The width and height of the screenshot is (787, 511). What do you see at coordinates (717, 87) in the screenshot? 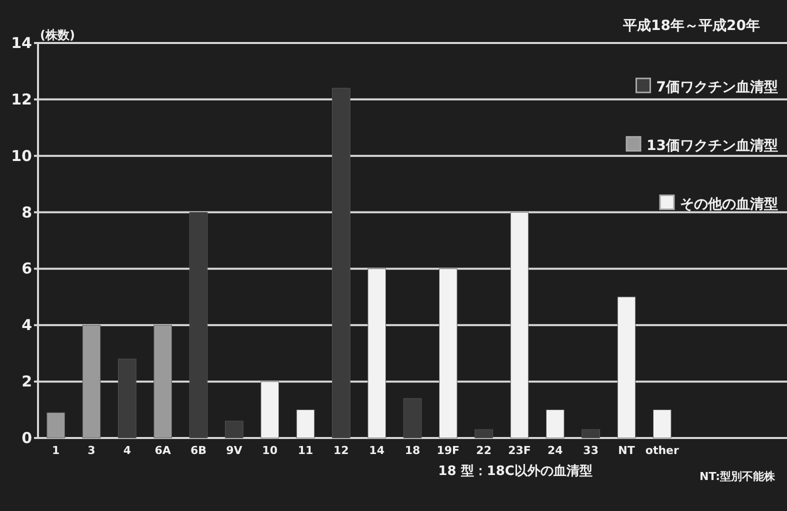
I see `legend-label: 7価ワクチン血清型` at bounding box center [717, 87].